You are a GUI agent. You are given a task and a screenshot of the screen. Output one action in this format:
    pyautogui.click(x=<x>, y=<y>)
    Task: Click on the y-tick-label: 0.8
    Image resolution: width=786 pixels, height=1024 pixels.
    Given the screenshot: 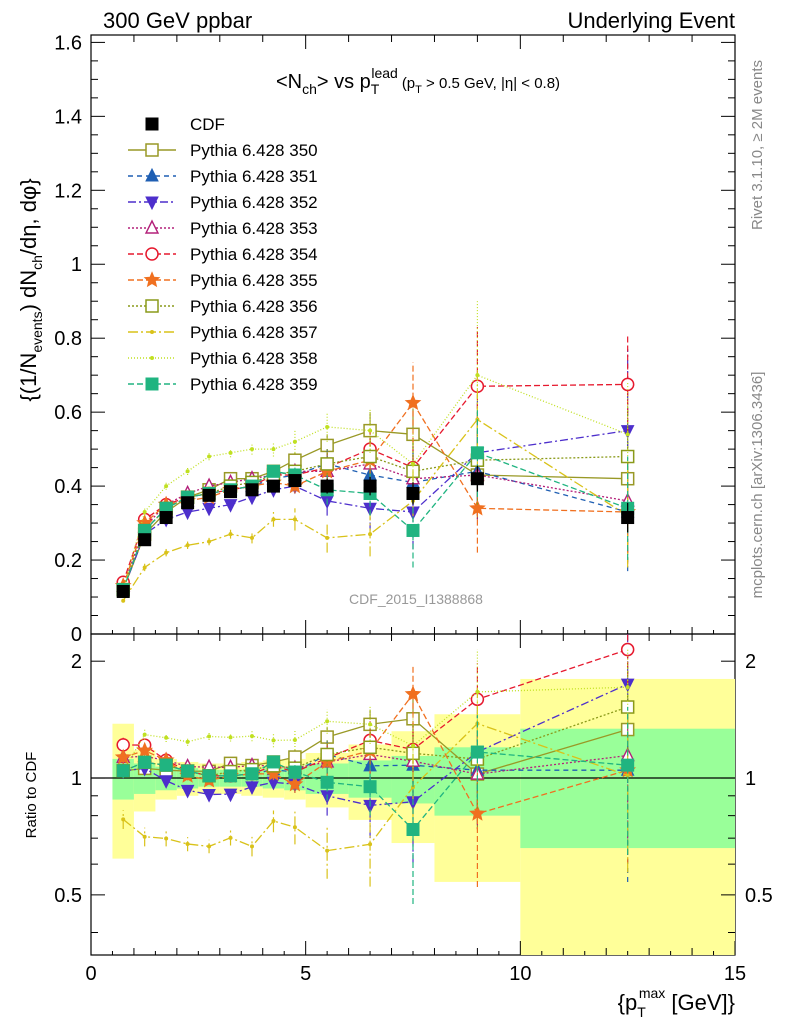 What is the action you would take?
    pyautogui.click(x=68, y=339)
    